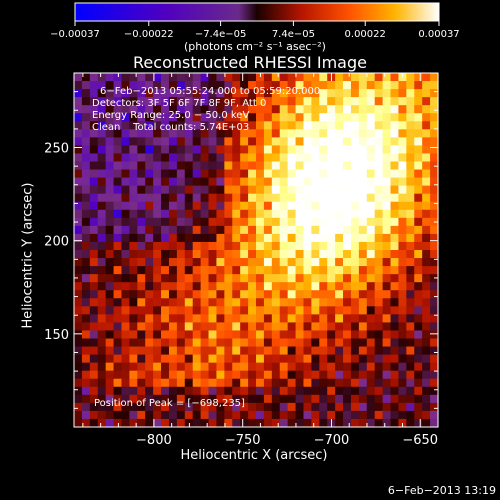  What do you see at coordinates (179, 103) in the screenshot?
I see `annotation-detectors: Detectors: 3F 5F 6F 7F 8F 9F, Att 0` at bounding box center [179, 103].